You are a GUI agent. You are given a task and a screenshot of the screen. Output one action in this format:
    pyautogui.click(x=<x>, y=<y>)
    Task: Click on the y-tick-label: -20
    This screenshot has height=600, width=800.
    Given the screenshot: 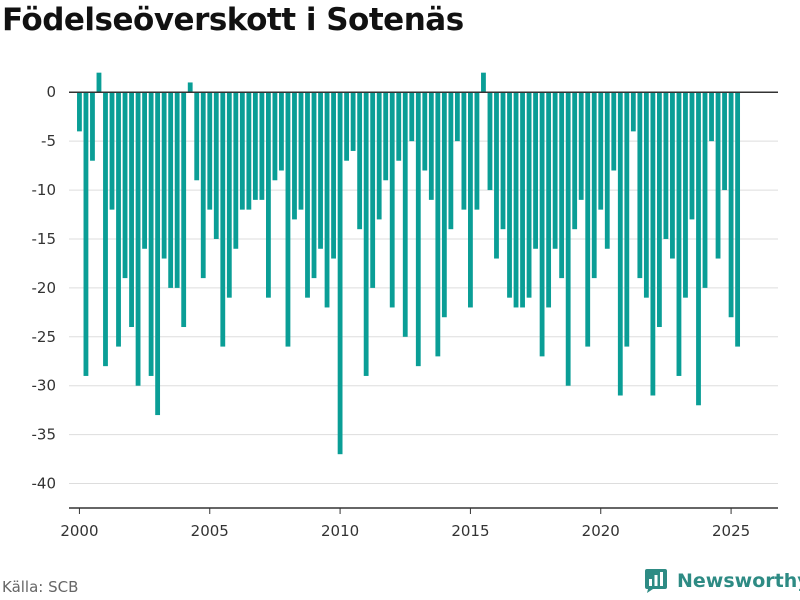 What is the action you would take?
    pyautogui.click(x=44, y=288)
    